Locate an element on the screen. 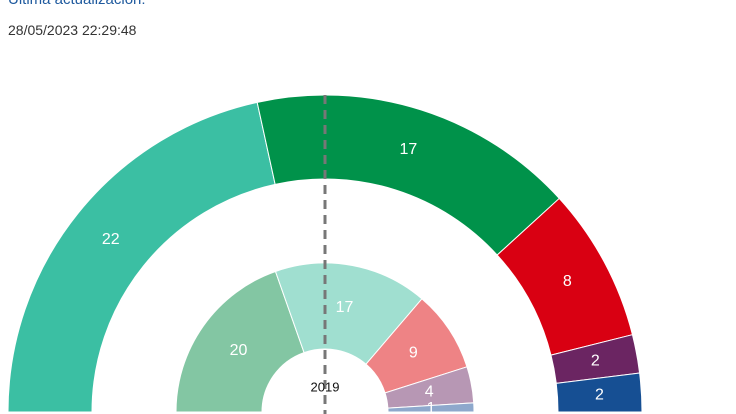 The image size is (736, 414). value-label: 20 is located at coordinates (239, 350).